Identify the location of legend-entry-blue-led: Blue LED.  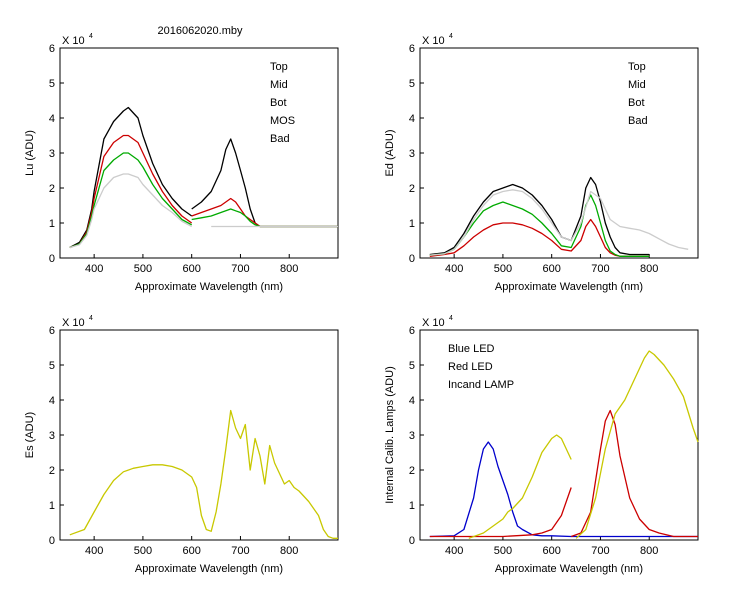
(471, 349).